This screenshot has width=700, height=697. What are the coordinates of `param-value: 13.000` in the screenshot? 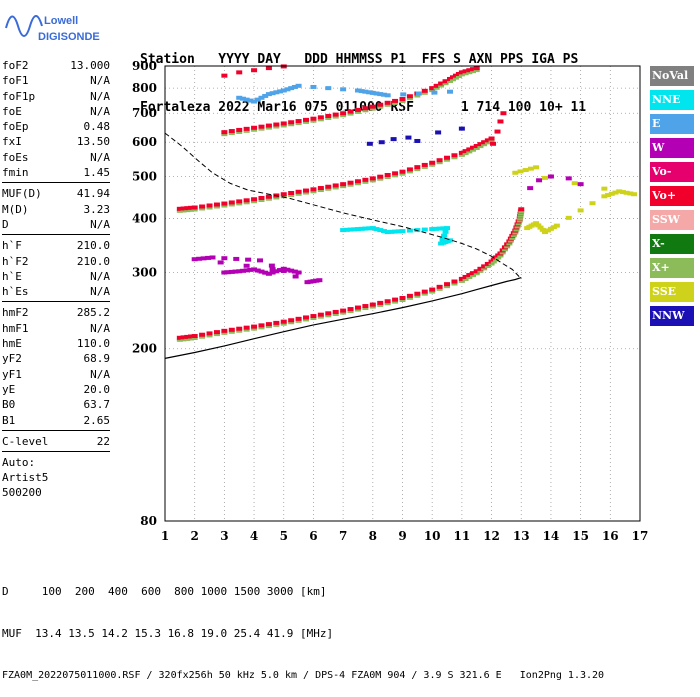 It's located at (90, 65).